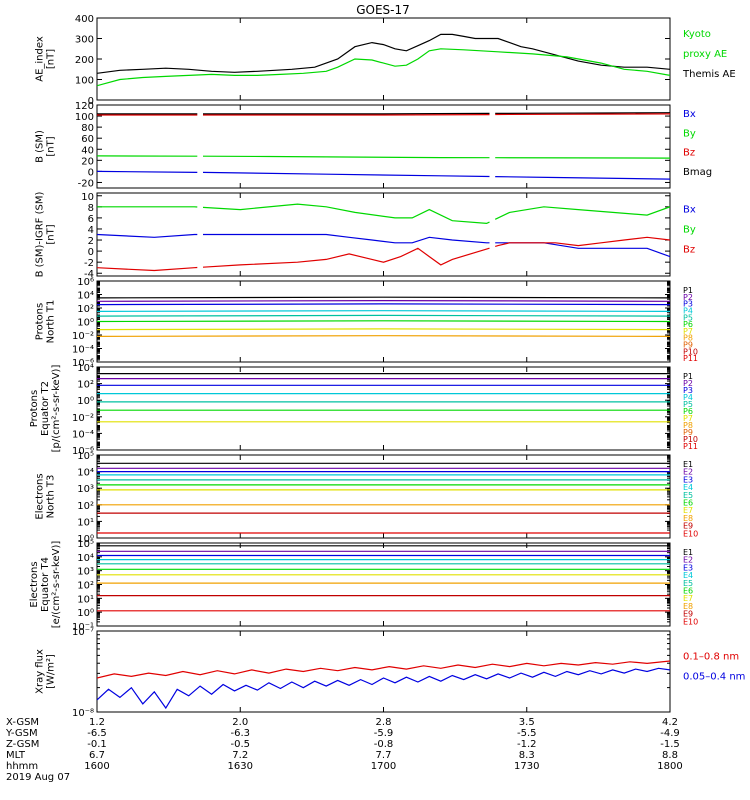 Image resolution: width=750 pixels, height=800 pixels. I want to click on x-tick-value: 2.0, so click(240, 722).